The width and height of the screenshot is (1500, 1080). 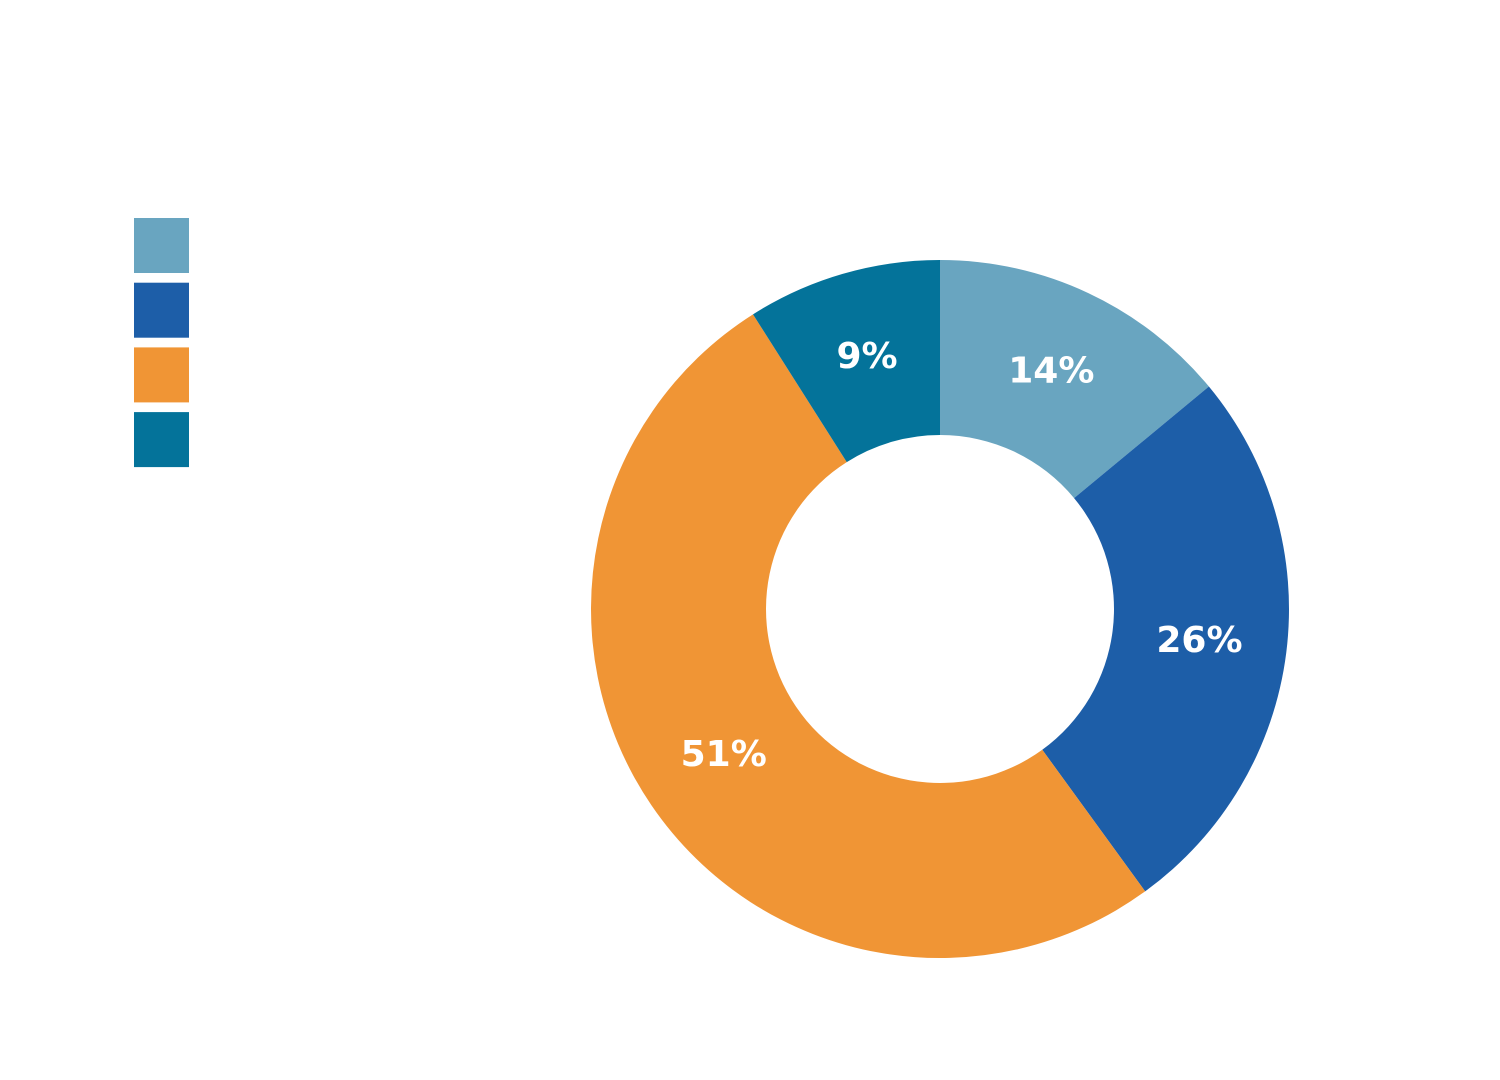 I want to click on data-label: 9%, so click(x=866, y=356).